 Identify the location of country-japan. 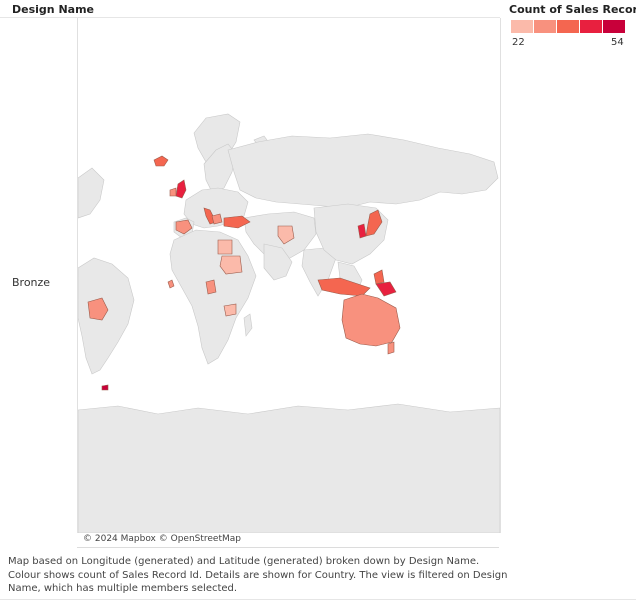
(374, 223).